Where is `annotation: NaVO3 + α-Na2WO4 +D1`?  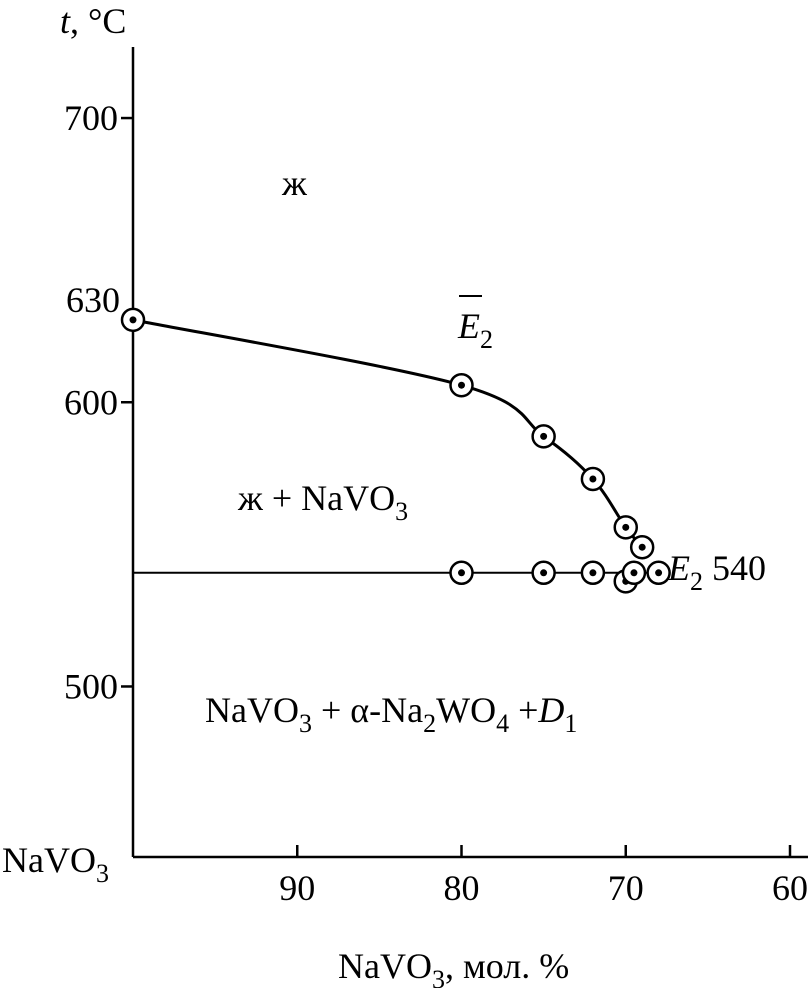 annotation: NaVO3 + α-Na2WO4 +D1 is located at coordinates (391, 714).